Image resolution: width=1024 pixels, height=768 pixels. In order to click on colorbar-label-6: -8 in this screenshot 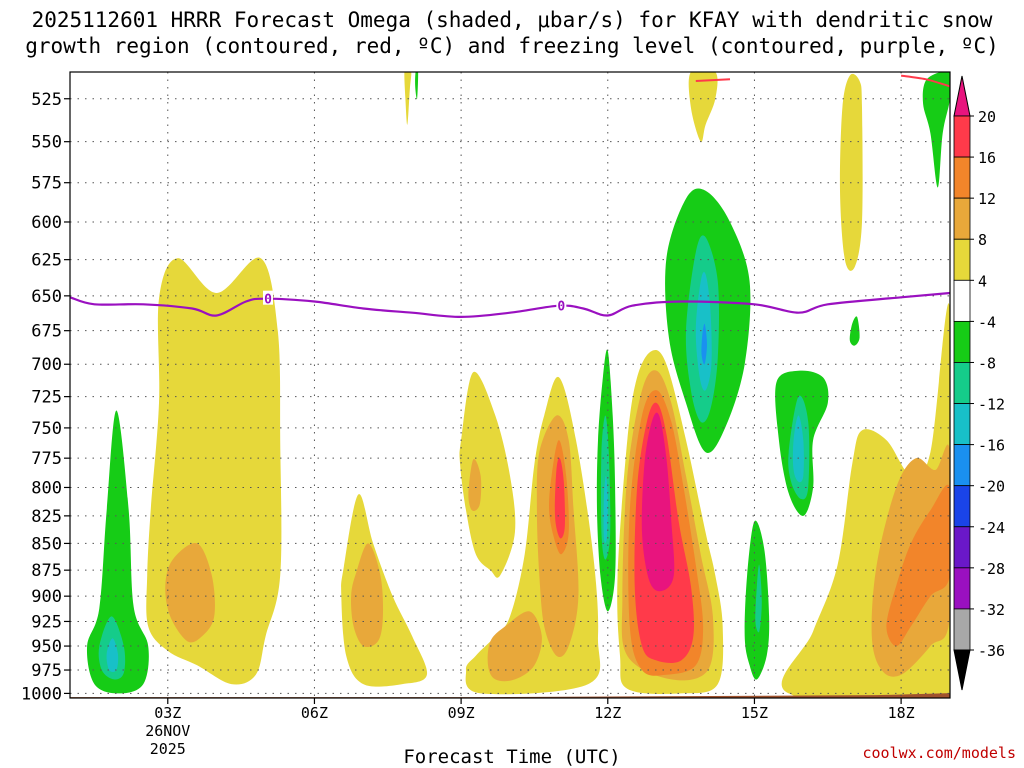, I will do `click(987, 363)`.